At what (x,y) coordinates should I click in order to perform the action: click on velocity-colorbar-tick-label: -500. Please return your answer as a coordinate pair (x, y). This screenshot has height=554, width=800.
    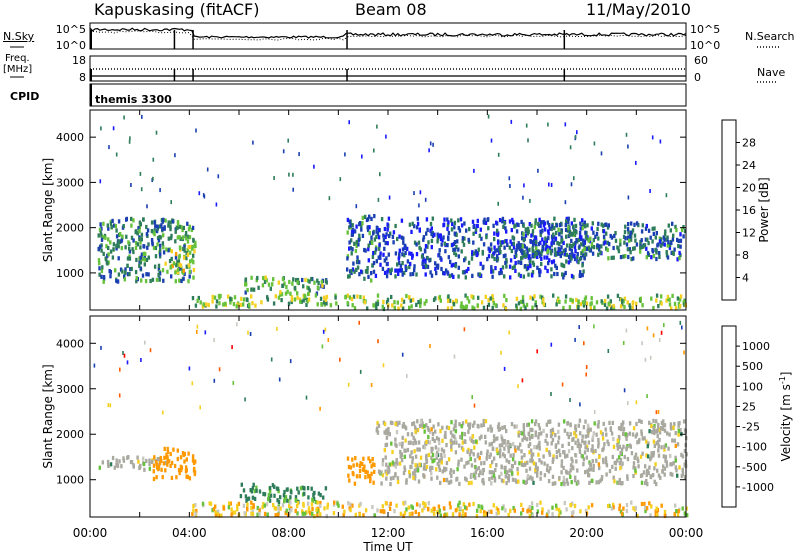
    Looking at the image, I should click on (754, 467).